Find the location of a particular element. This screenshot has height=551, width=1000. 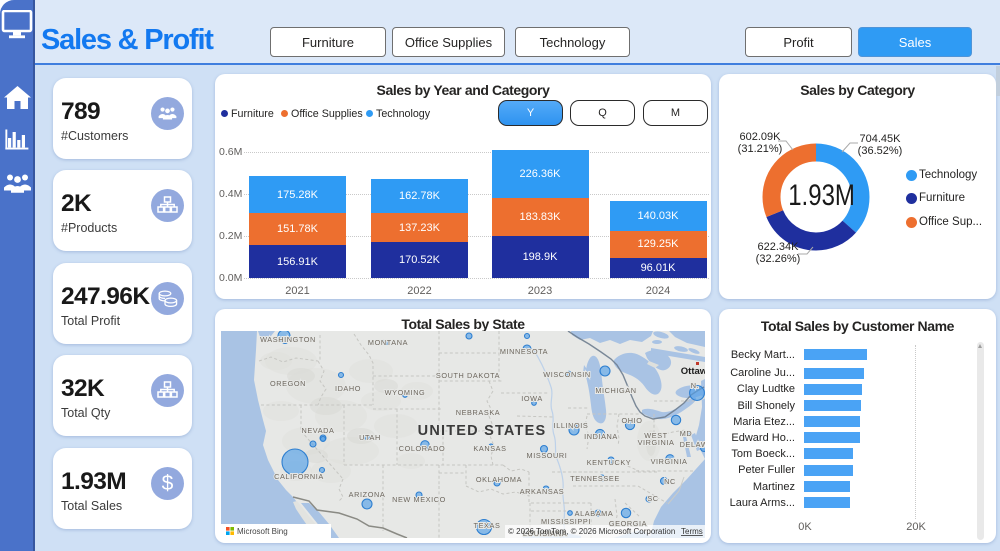

svg-text: MD is located at coordinates (686, 433).